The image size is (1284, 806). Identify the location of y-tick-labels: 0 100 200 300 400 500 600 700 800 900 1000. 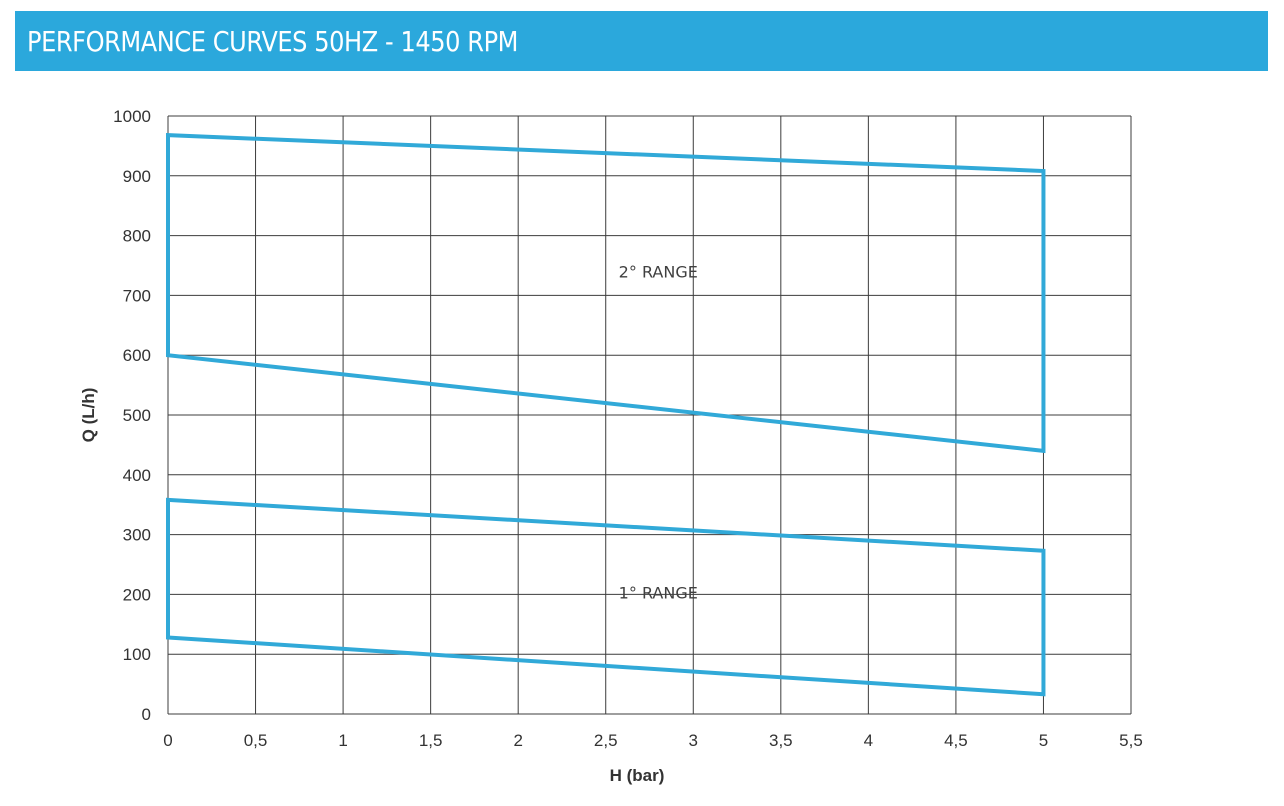
(132, 415).